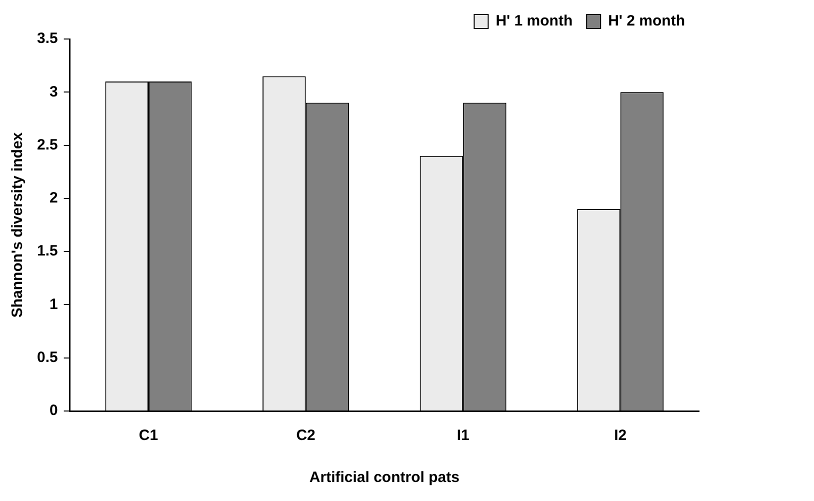  Describe the element at coordinates (54, 304) in the screenshot. I see `y-tick-label: 1` at that location.